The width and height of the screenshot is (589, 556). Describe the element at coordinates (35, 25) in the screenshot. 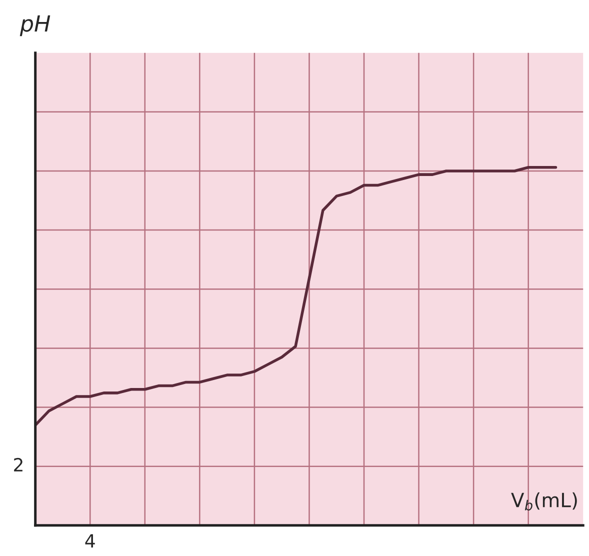

I see `text: pH` at that location.